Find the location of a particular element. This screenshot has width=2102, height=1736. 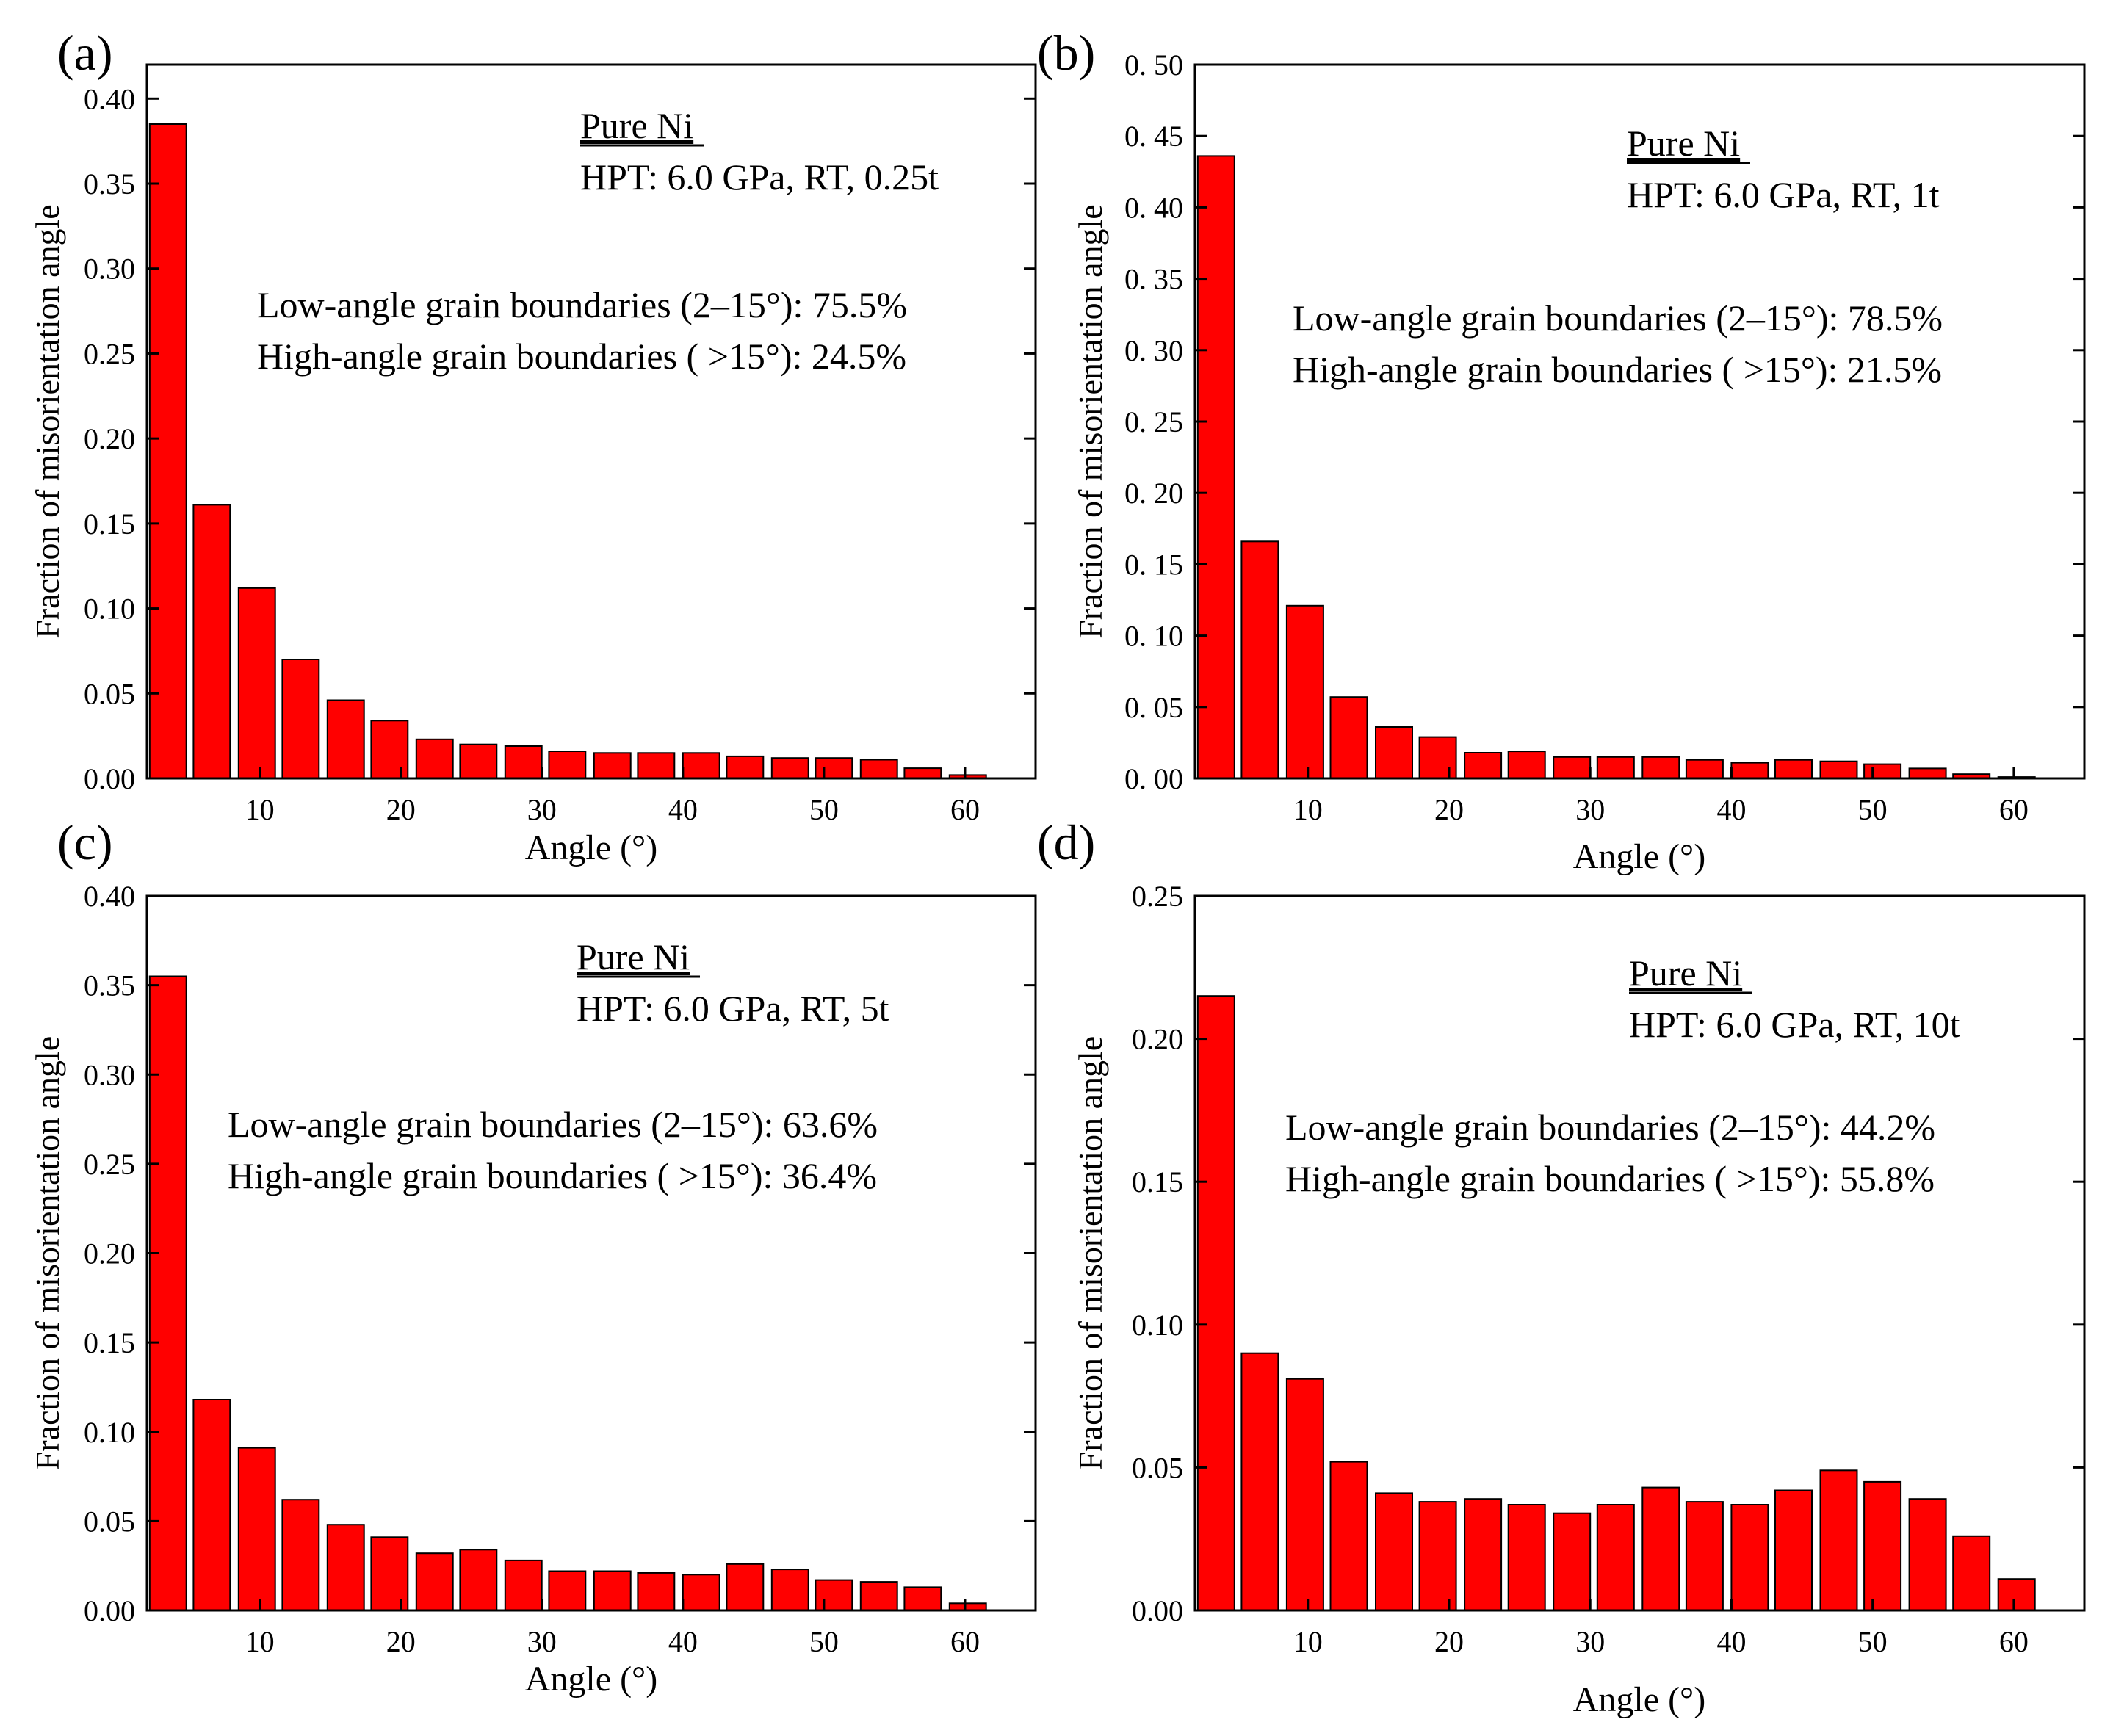

y-tick-label: 0. 25 is located at coordinates (1153, 421).